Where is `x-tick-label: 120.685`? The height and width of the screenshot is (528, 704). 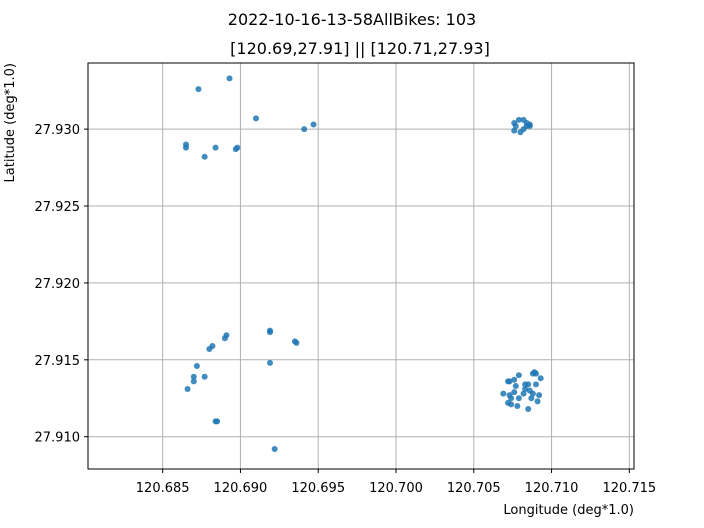
x-tick-label: 120.685 is located at coordinates (163, 488).